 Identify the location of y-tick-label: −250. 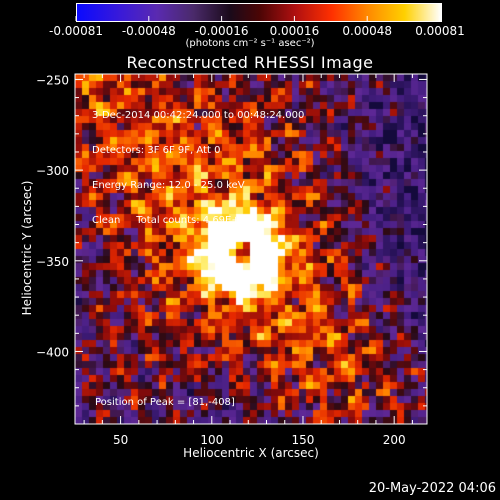
(52, 80).